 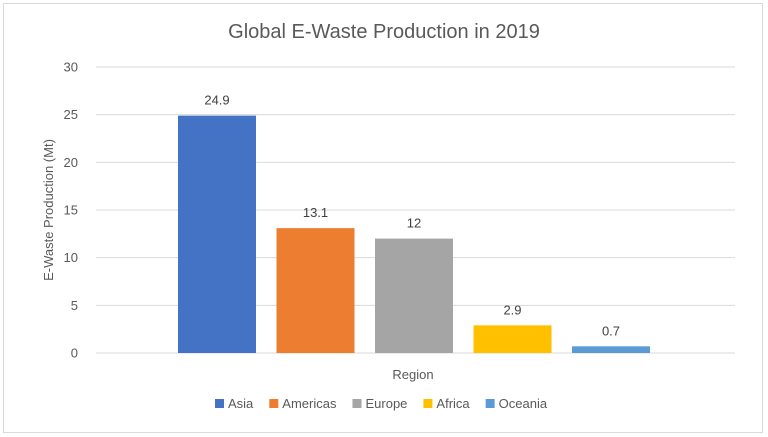 I want to click on legend-swatch-americas, so click(x=274, y=403).